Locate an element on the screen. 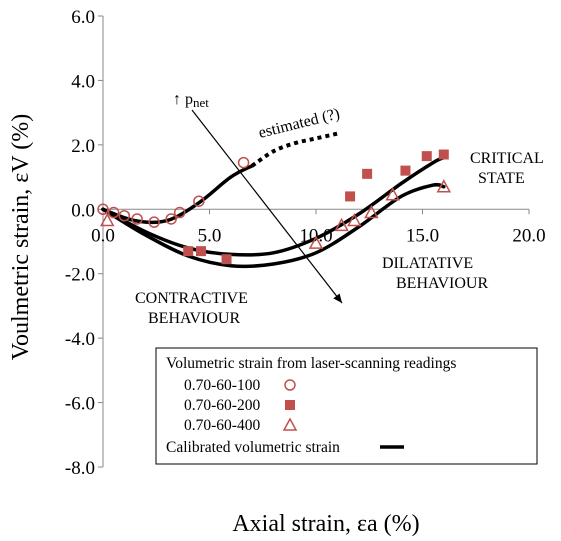 The image size is (561, 541). y-tick-label: -6.0 is located at coordinates (80, 404).